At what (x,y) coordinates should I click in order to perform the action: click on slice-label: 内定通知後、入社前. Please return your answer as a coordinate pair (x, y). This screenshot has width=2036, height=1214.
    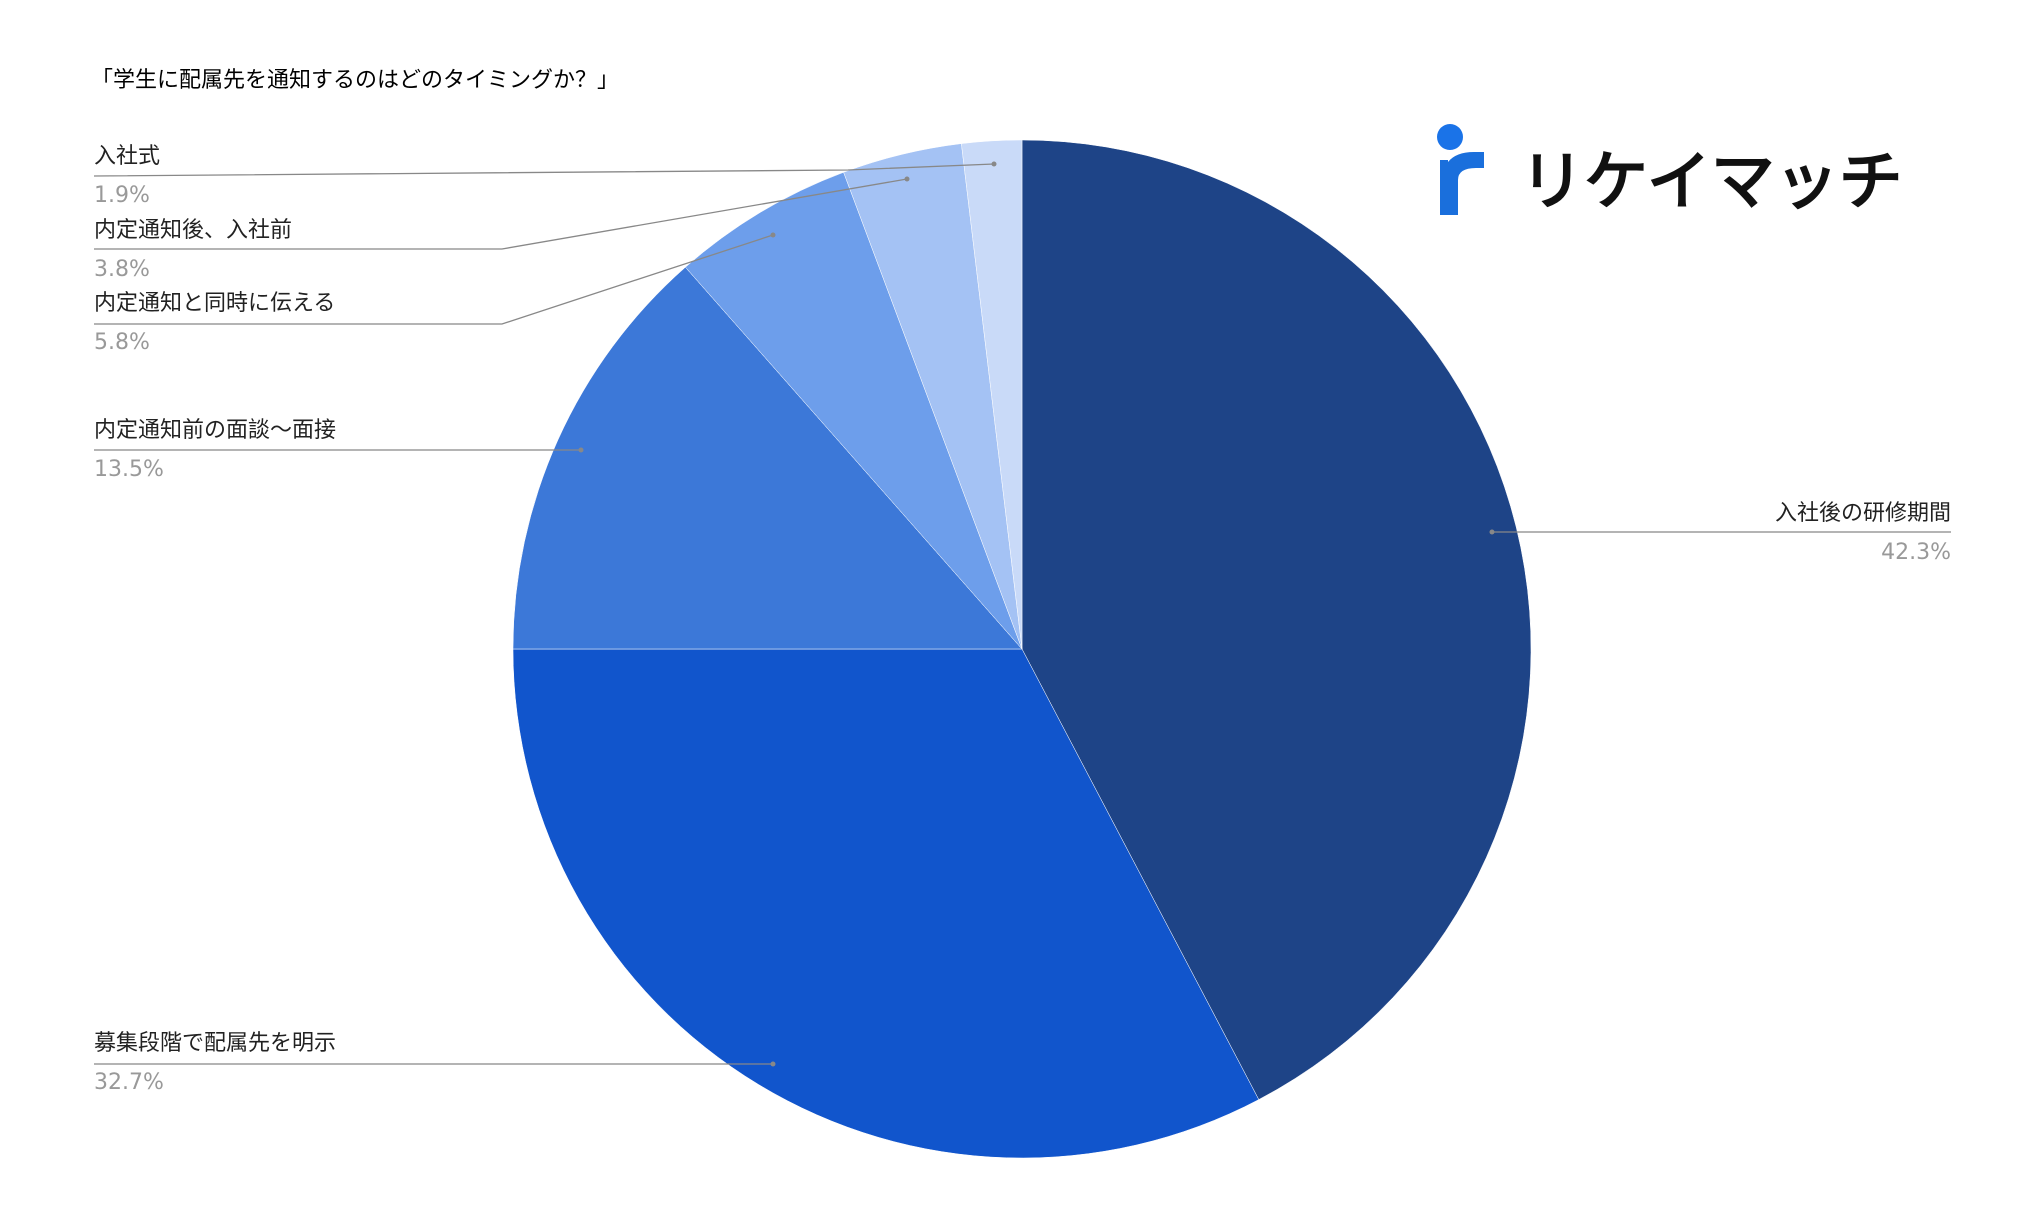
    Looking at the image, I should click on (193, 230).